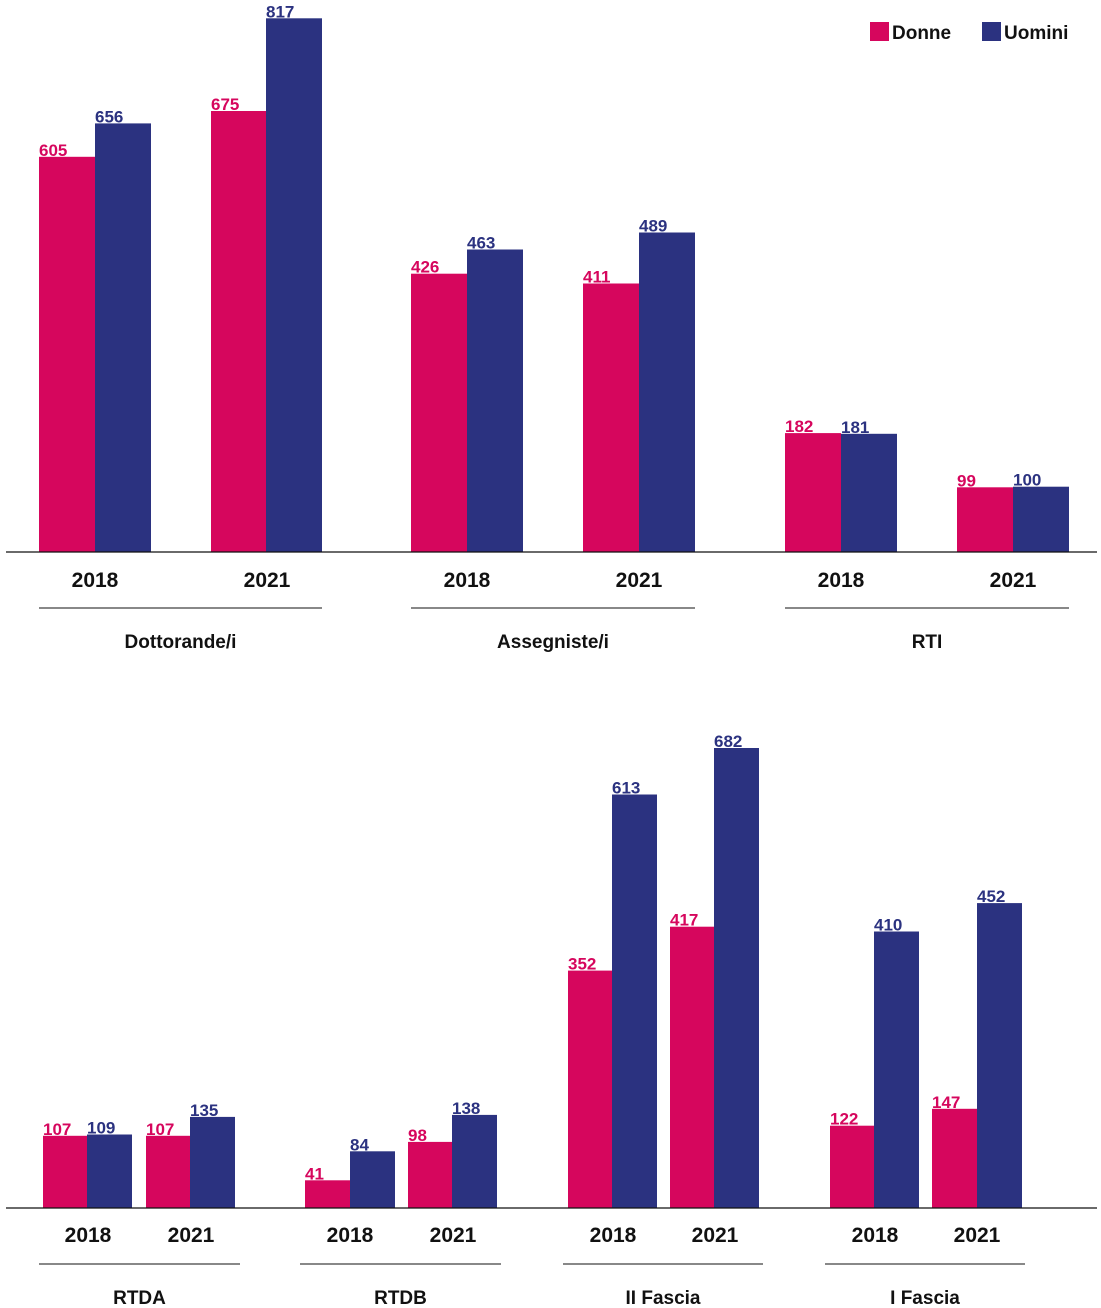 This screenshot has width=1101, height=1308. Describe the element at coordinates (991, 896) in the screenshot. I see `data-label-i-fascia-2021-uomini: 452` at that location.